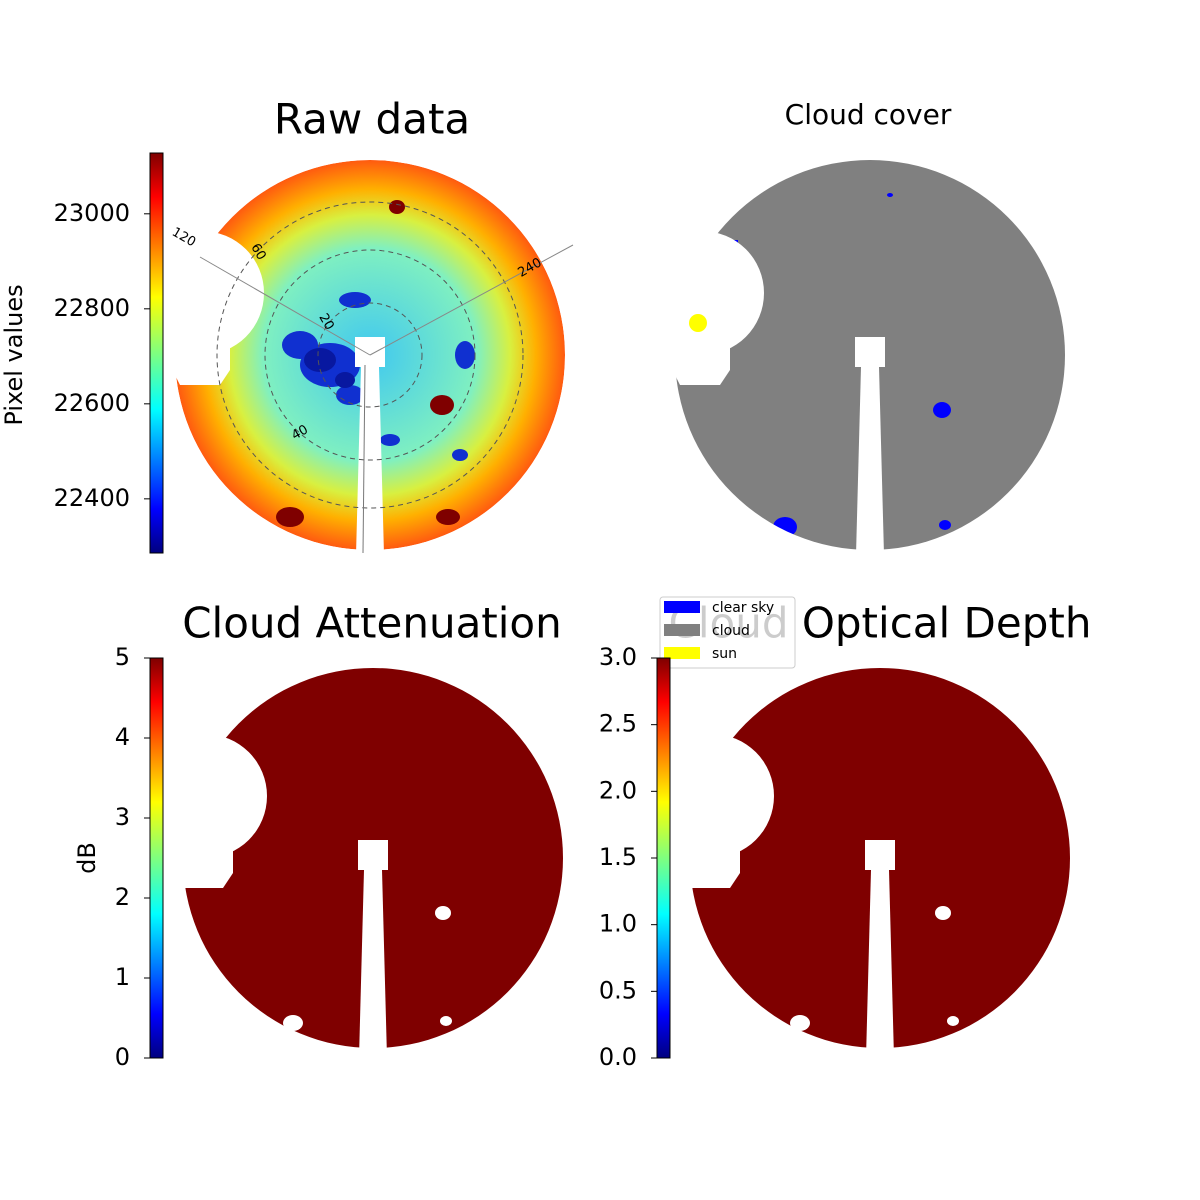  Describe the element at coordinates (374, 357) in the screenshot. I see `raw-image` at that location.